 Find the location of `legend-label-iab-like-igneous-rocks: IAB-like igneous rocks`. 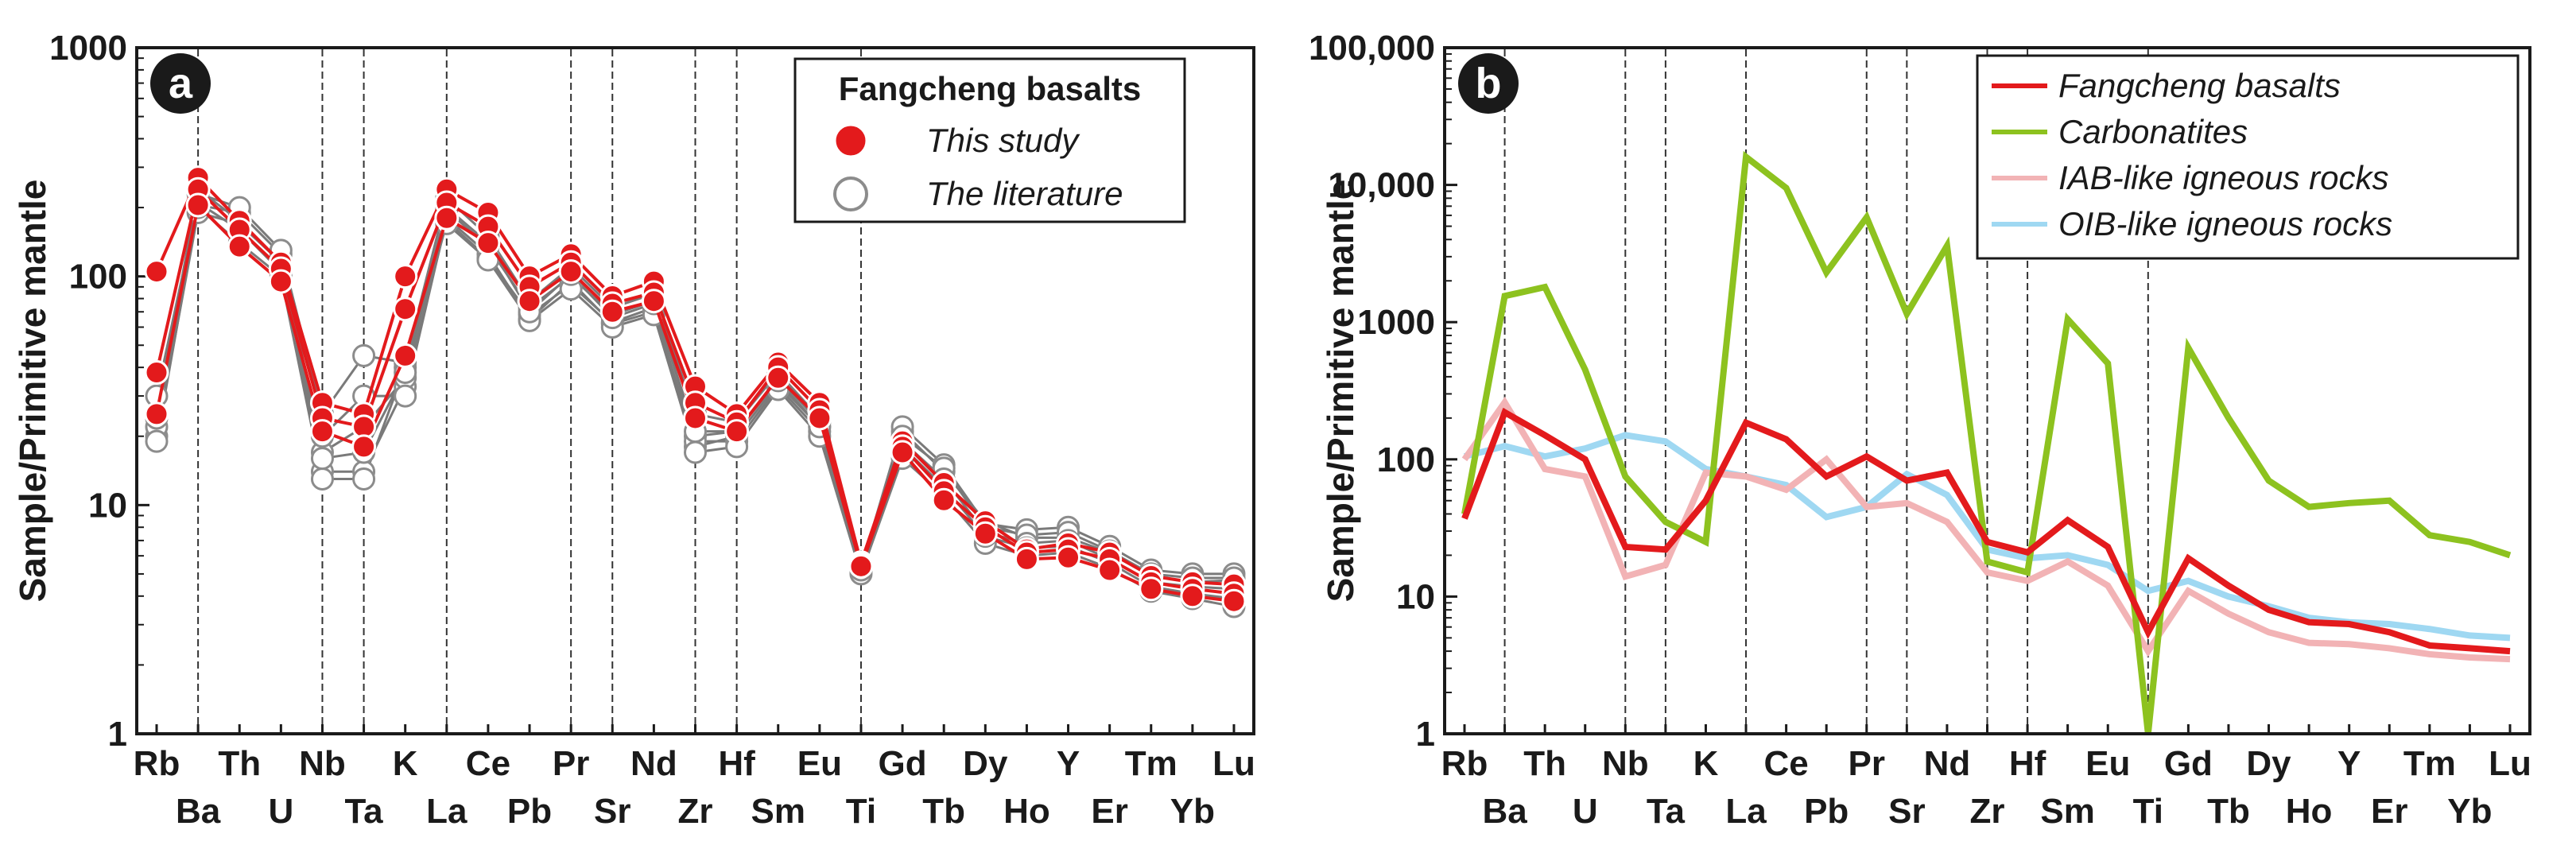

legend-label-iab-like-igneous-rocks: IAB-like igneous rocks is located at coordinates (2223, 177).